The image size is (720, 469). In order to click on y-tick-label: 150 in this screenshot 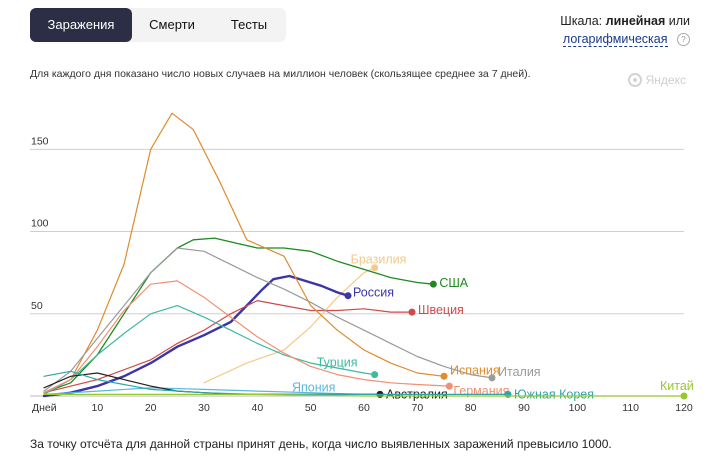, I will do `click(40, 141)`.